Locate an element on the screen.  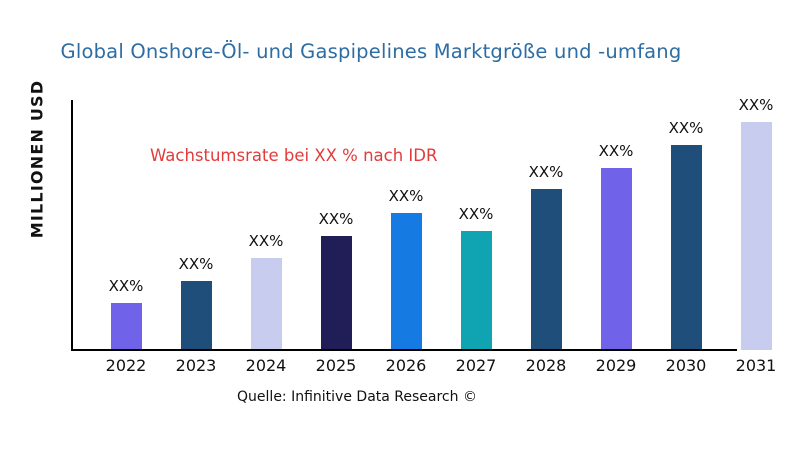
bar-2023 is located at coordinates (196, 315).